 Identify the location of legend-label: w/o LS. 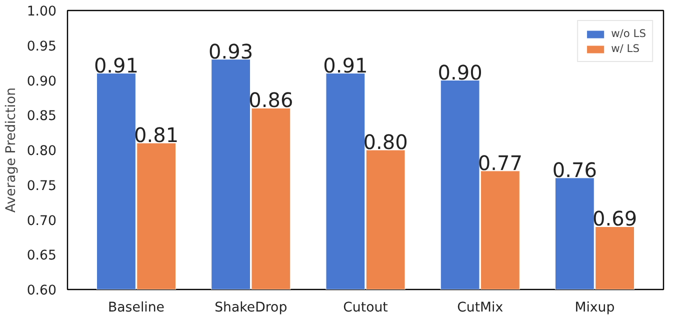
(628, 33).